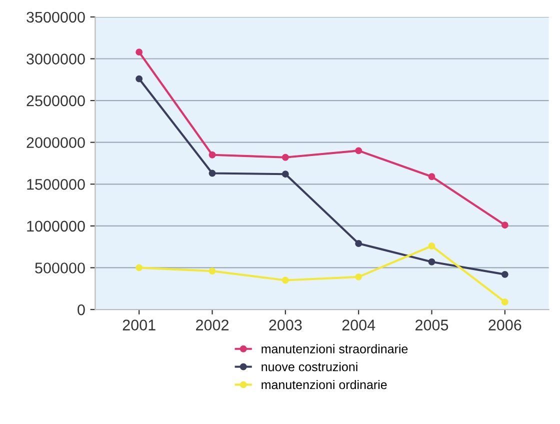 The height and width of the screenshot is (424, 560). Describe the element at coordinates (60, 268) in the screenshot. I see `y-tick-label: 500000` at that location.